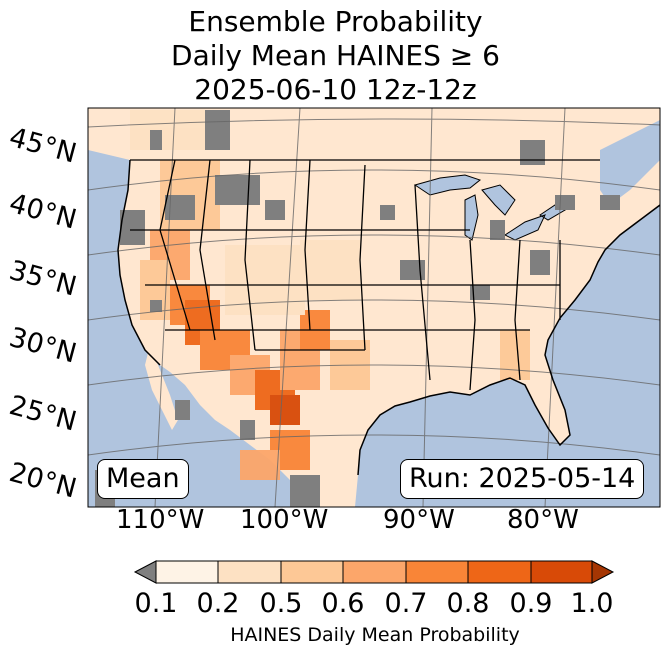 The height and width of the screenshot is (658, 671). What do you see at coordinates (335, 21) in the screenshot?
I see `title-line-1: Ensemble Probability` at bounding box center [335, 21].